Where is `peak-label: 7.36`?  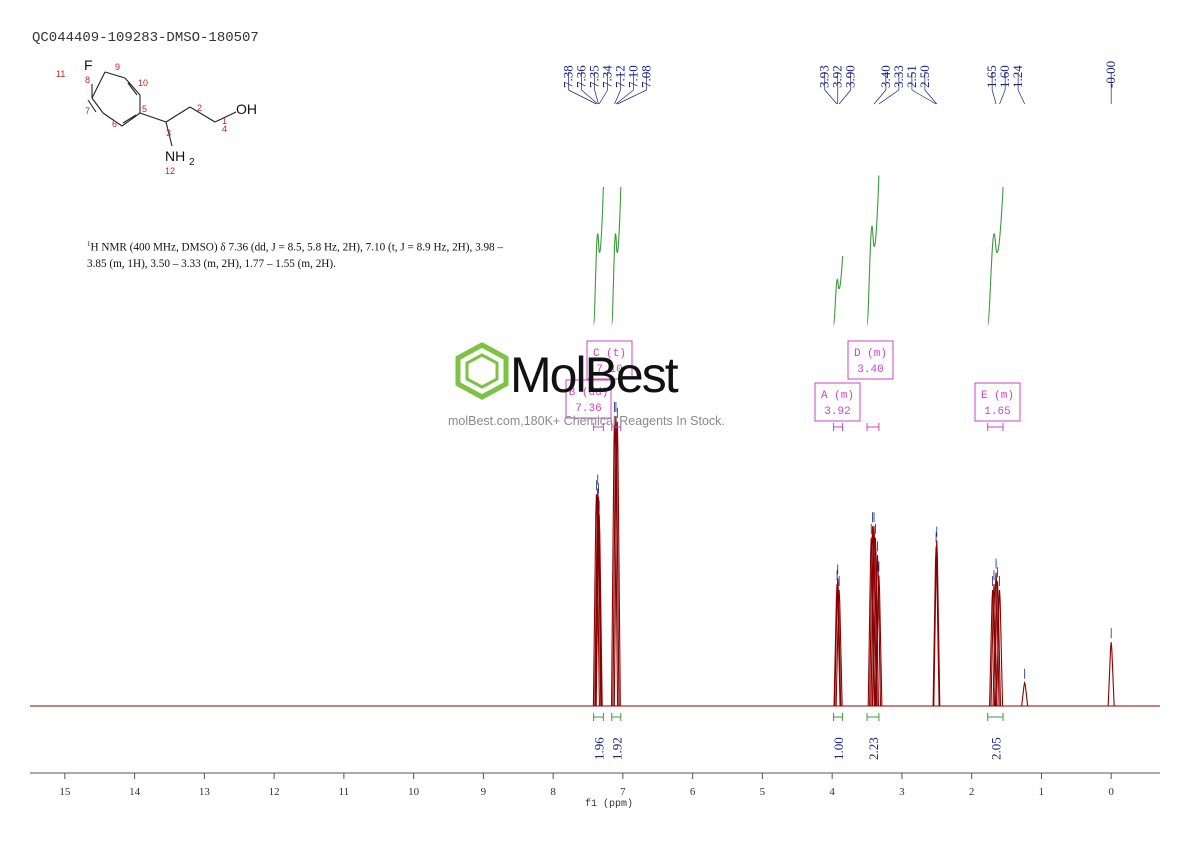
peak-label: 7.36 is located at coordinates (581, 76).